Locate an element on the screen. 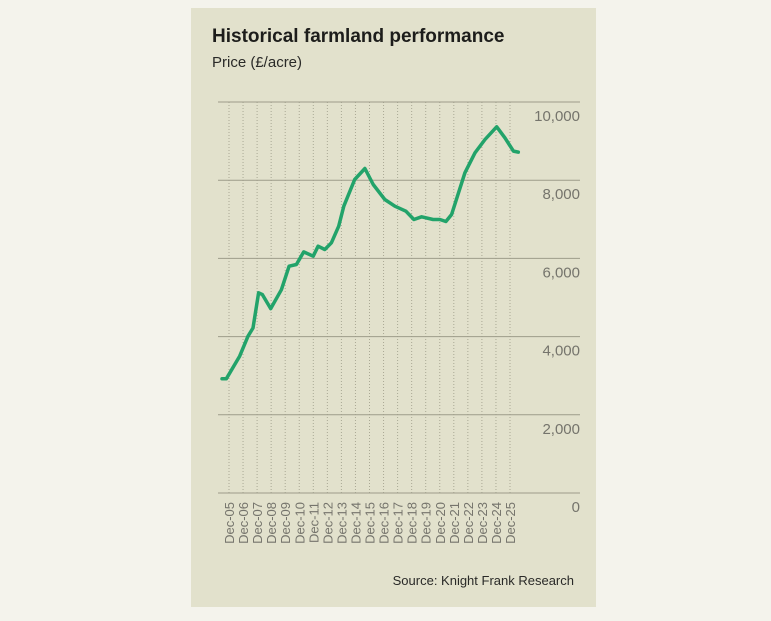  x-tick-label: Dec-11 is located at coordinates (313, 522).